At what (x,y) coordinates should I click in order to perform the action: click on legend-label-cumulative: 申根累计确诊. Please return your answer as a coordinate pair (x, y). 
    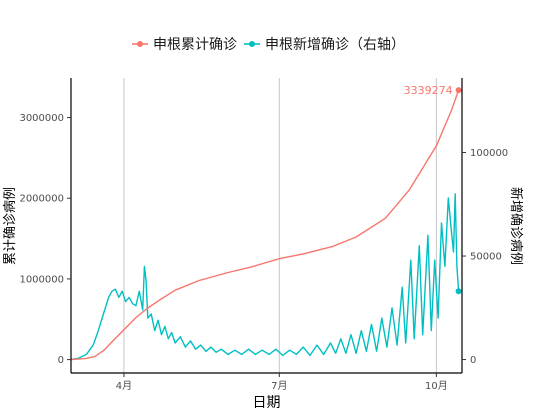
    Looking at the image, I should click on (195, 45).